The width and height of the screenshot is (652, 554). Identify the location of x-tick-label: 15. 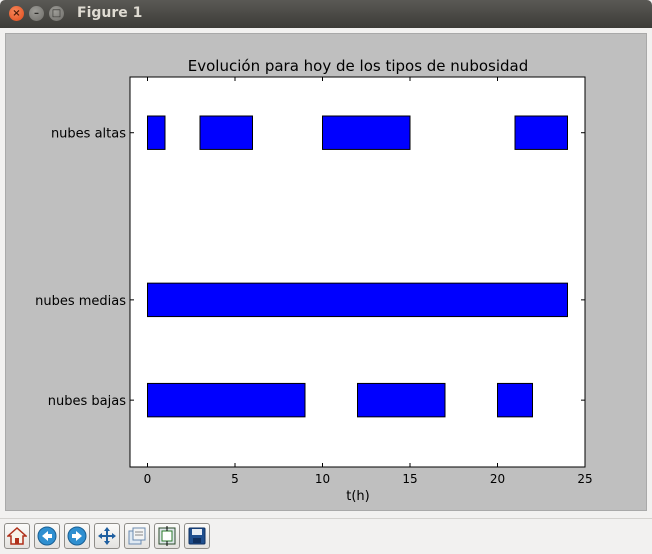
(409, 479).